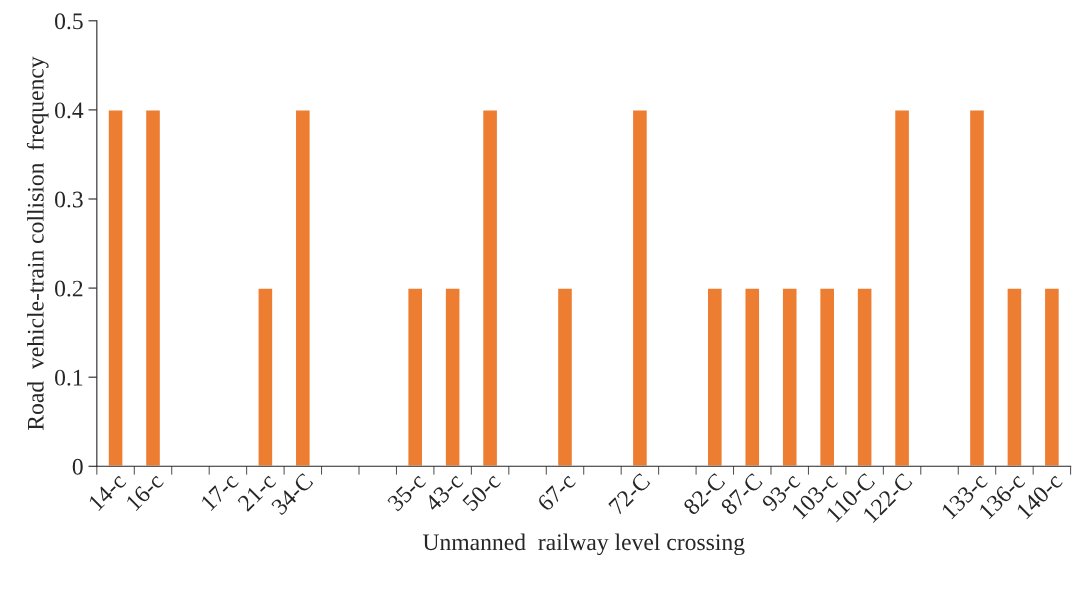 Image resolution: width=1076 pixels, height=594 pixels. Describe the element at coordinates (69, 110) in the screenshot. I see `y-tick-label: 0.4` at that location.